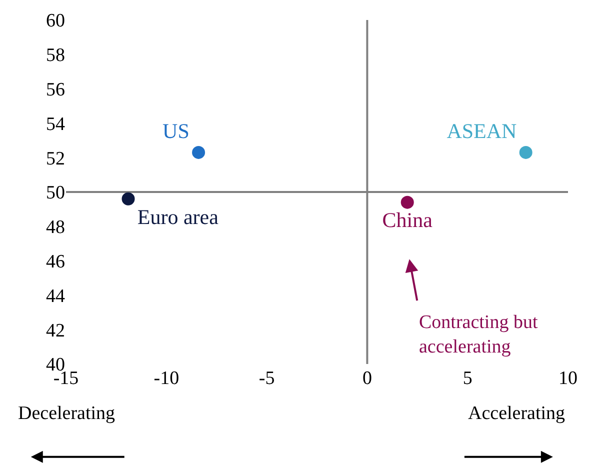  Describe the element at coordinates (568, 378) in the screenshot. I see `x-tick-label: 10` at that location.